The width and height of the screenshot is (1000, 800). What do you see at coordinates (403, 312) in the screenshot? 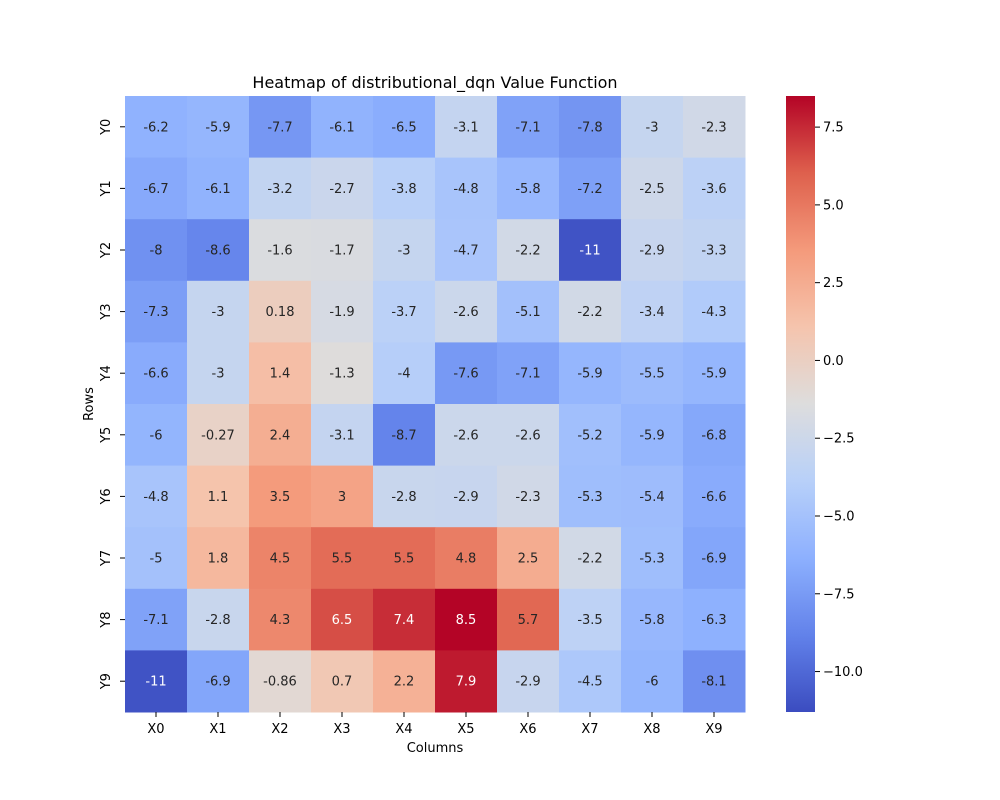
I see `cell-value-label: -3.7` at bounding box center [403, 312].